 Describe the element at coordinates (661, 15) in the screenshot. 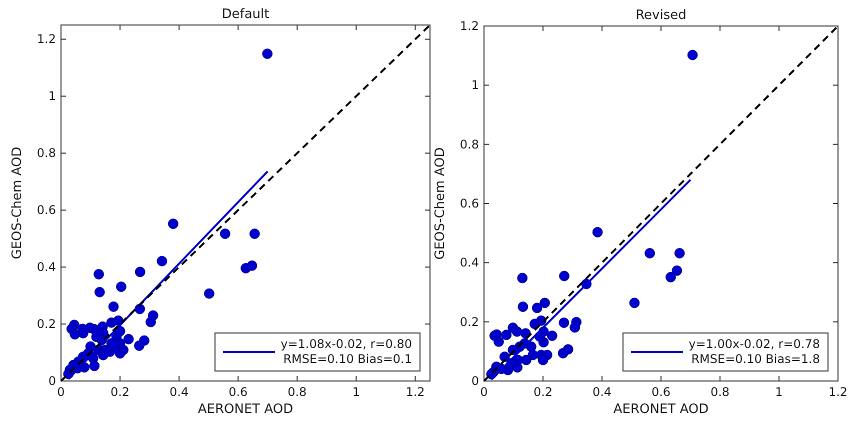

I see `chart-title: Revised` at that location.